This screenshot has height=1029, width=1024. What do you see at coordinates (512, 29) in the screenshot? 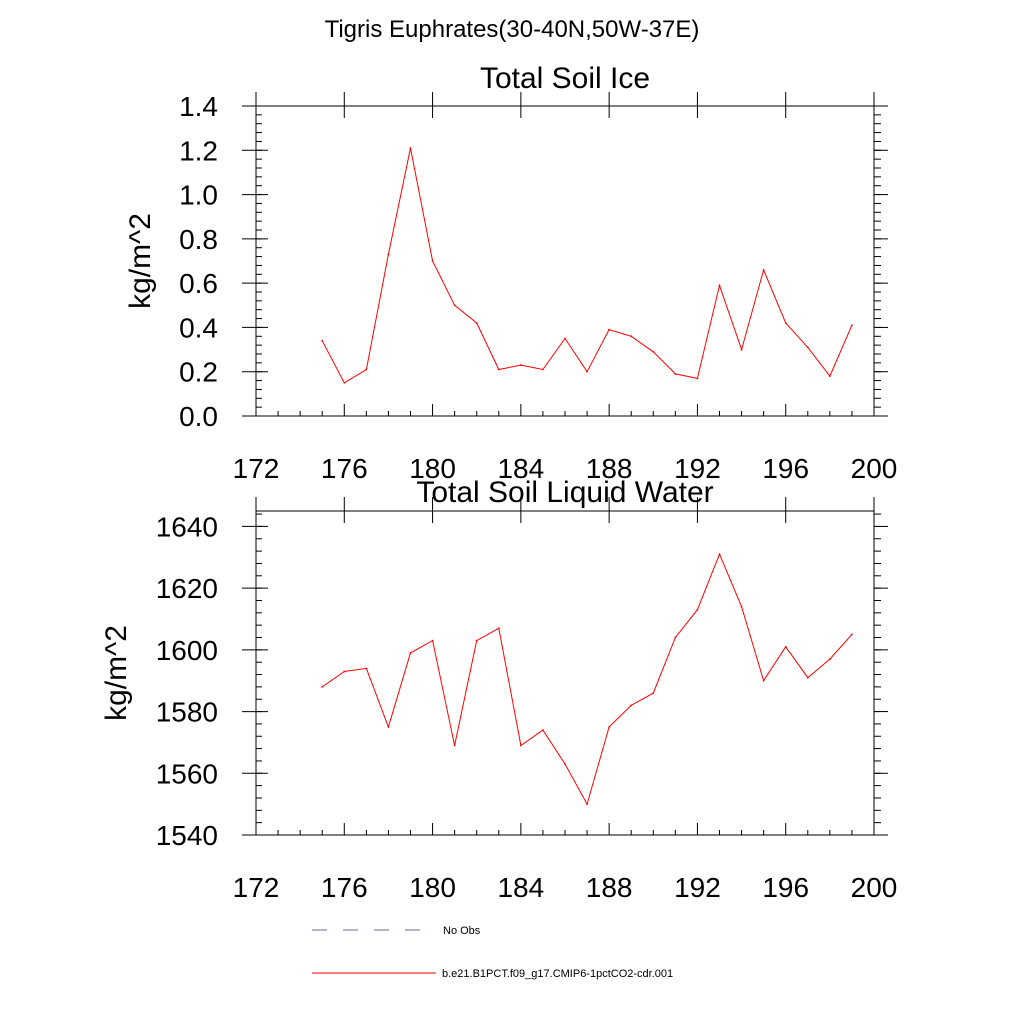
I see `figure-title: Tigris Euphrates(30-40N,50W-37E)` at bounding box center [512, 29].